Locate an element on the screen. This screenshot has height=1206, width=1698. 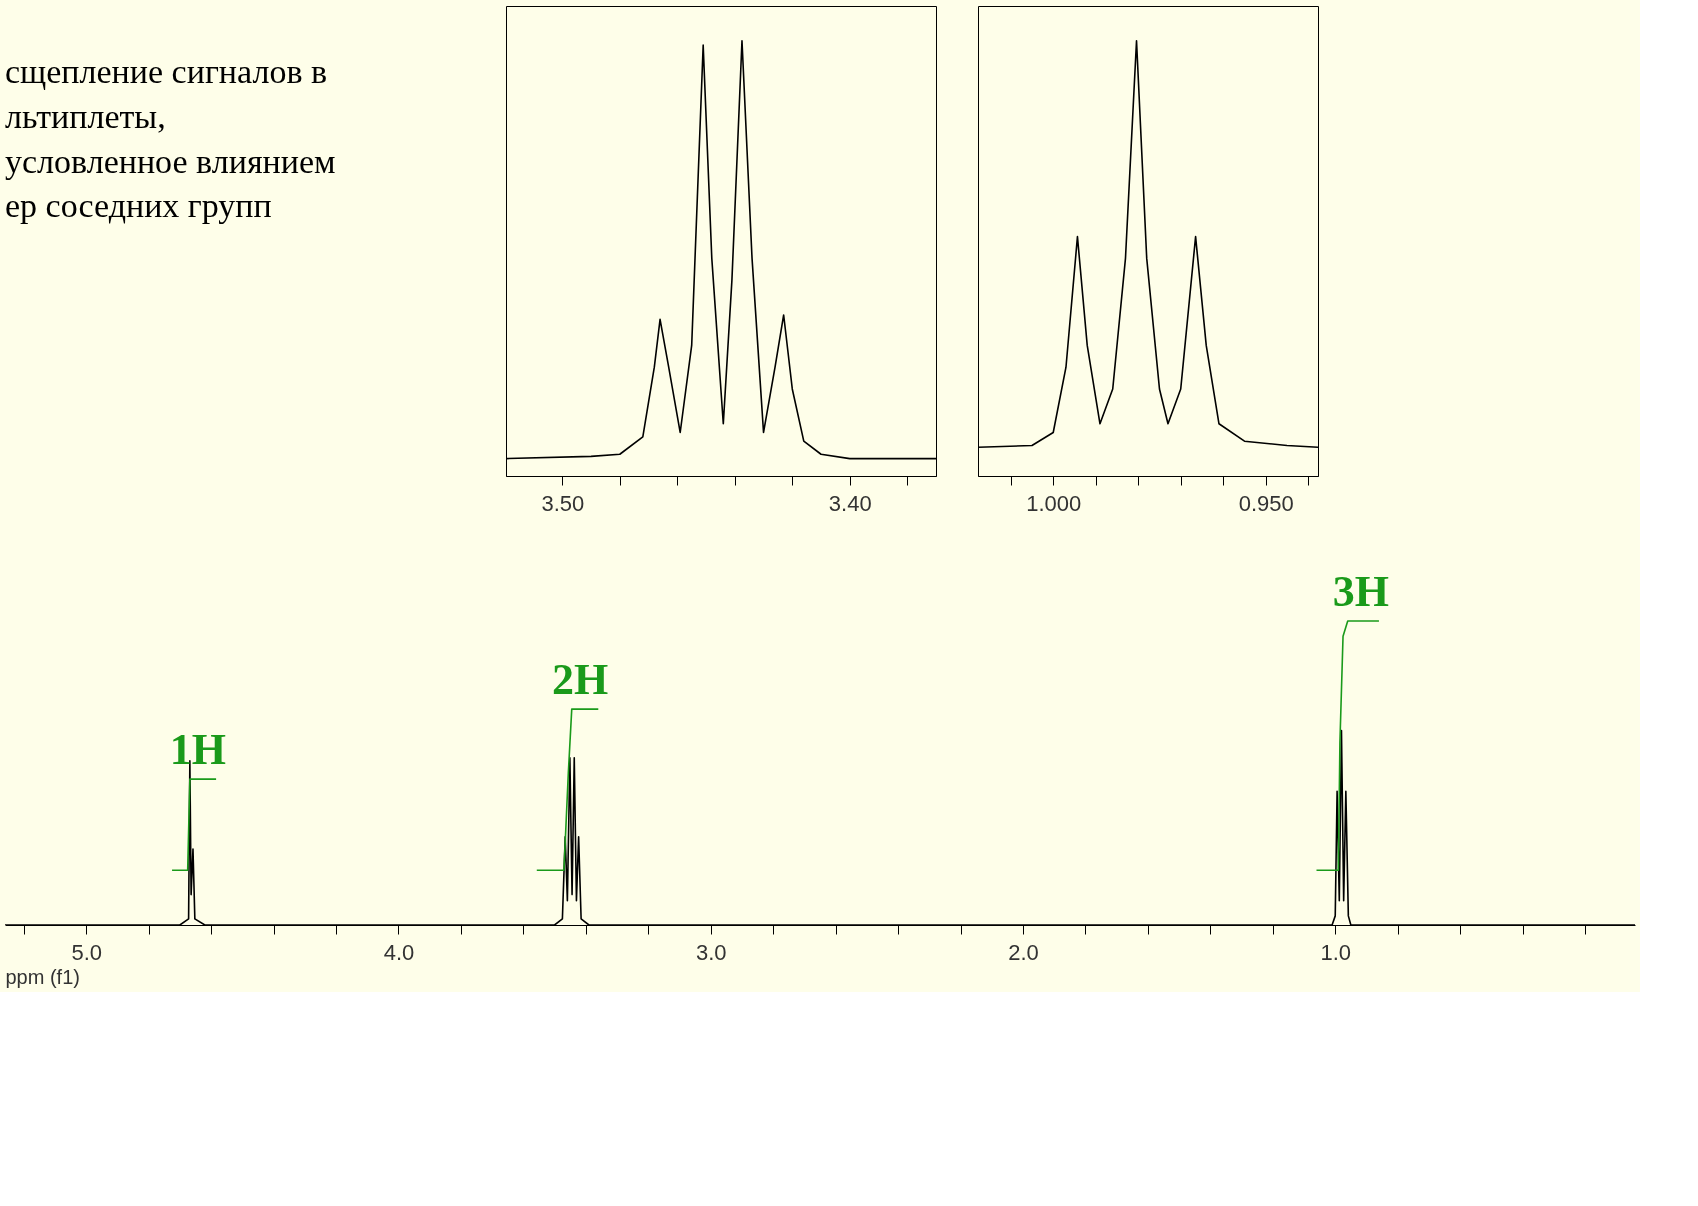
x-tick-label: 0.950 is located at coordinates (1266, 503).